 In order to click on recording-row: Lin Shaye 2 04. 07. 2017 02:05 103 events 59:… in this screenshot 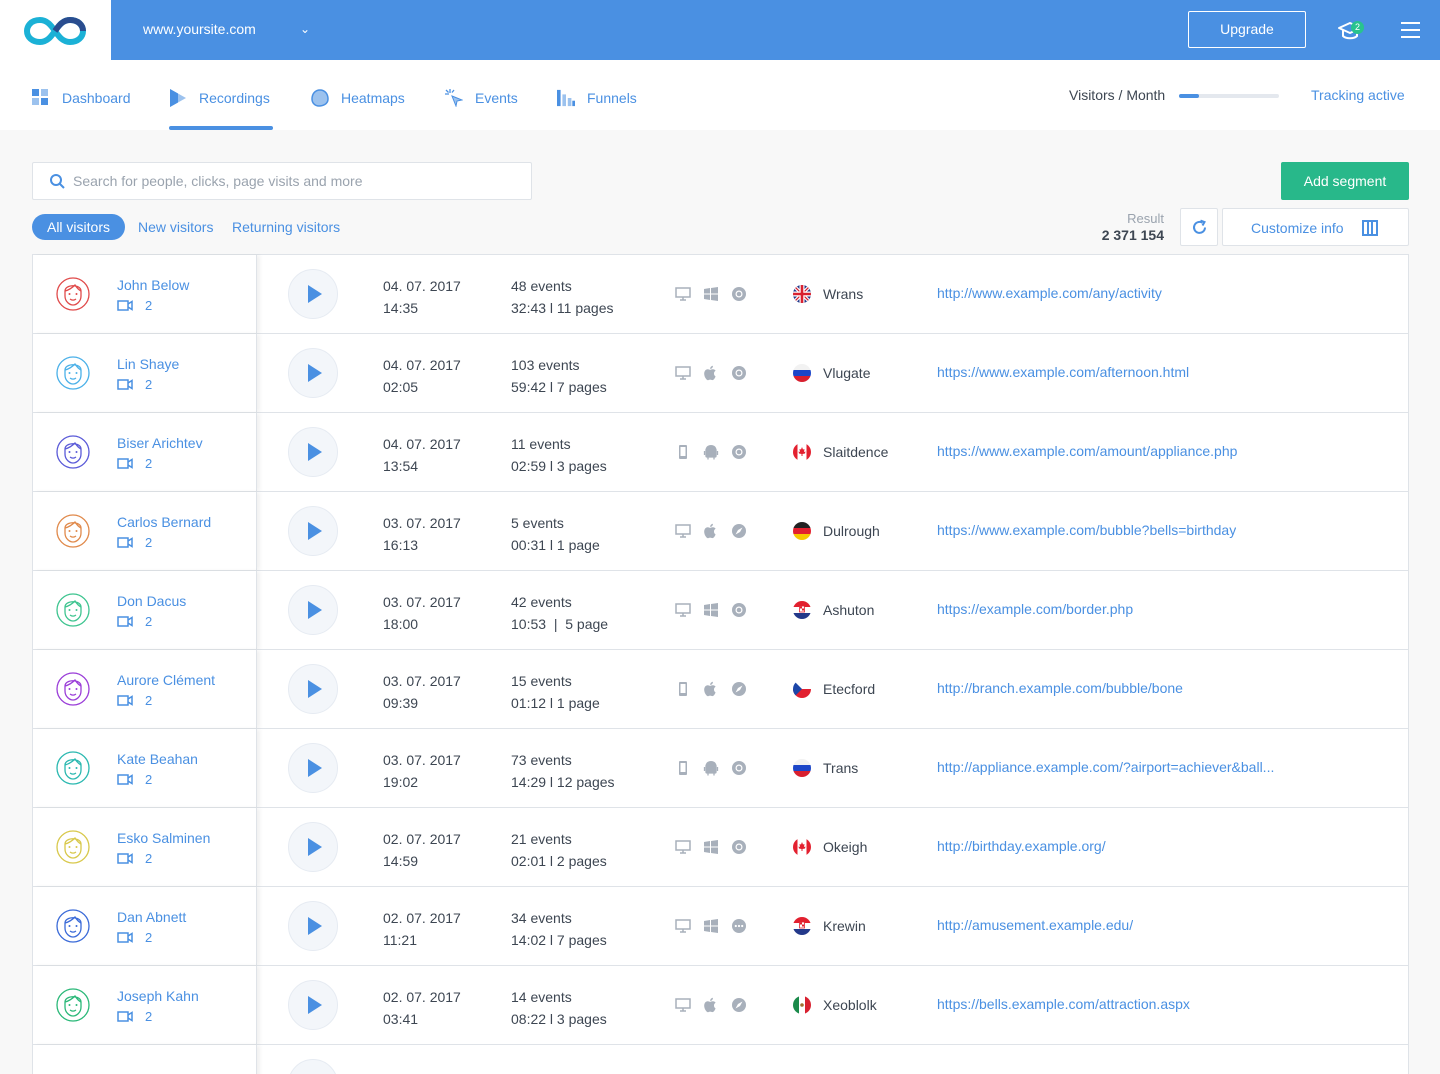, I will do `click(720, 373)`.